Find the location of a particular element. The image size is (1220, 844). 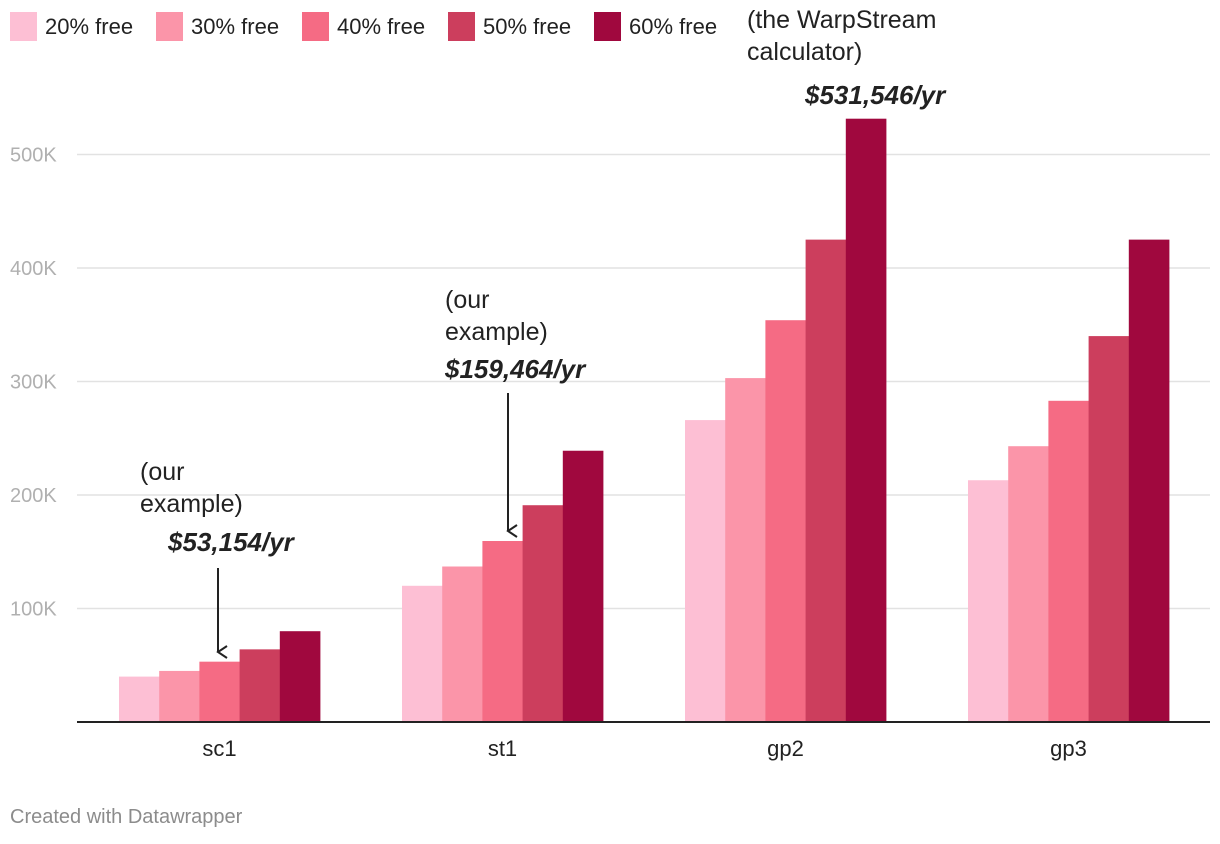

x-tick-label: gp3 is located at coordinates (1068, 748).